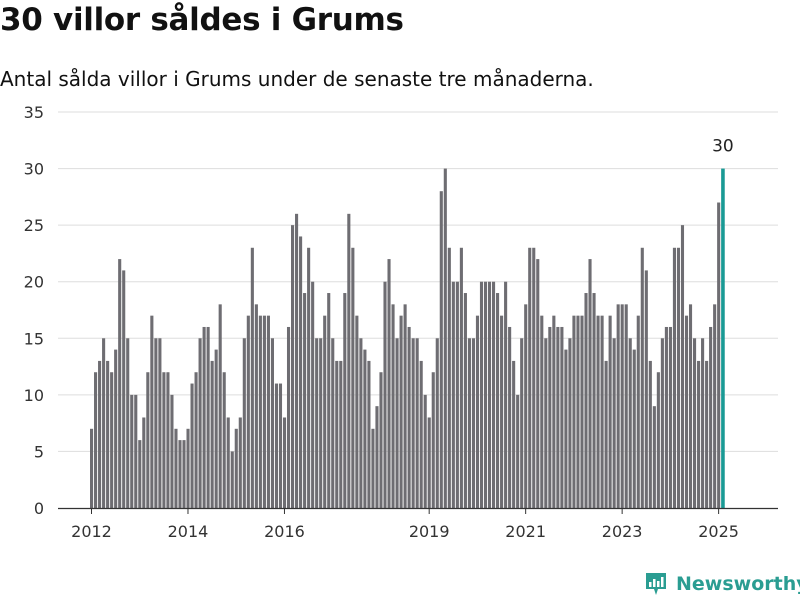 Image resolution: width=800 pixels, height=600 pixels. Describe the element at coordinates (34, 282) in the screenshot. I see `y-tick-label: 20` at that location.